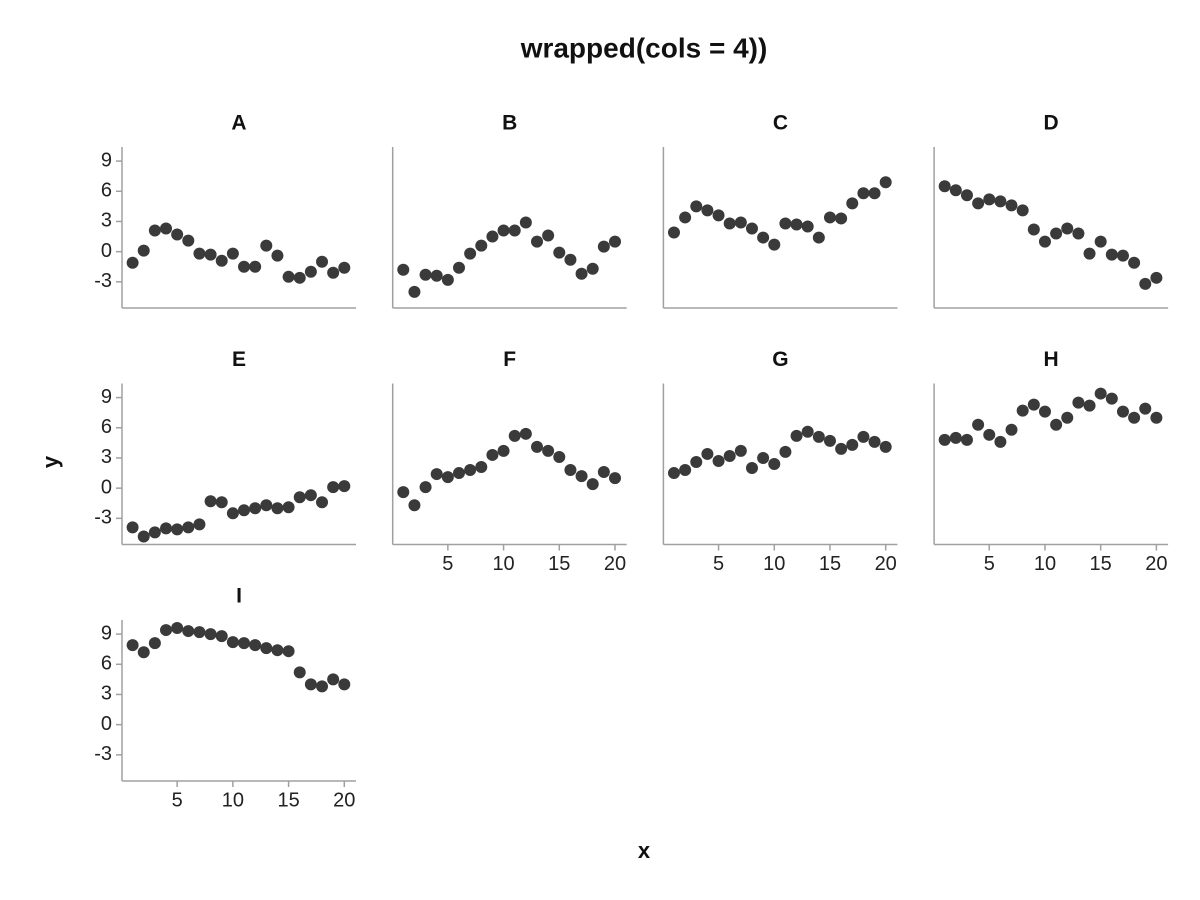  What do you see at coordinates (774, 564) in the screenshot?
I see `x-tick-label: 10` at bounding box center [774, 564].